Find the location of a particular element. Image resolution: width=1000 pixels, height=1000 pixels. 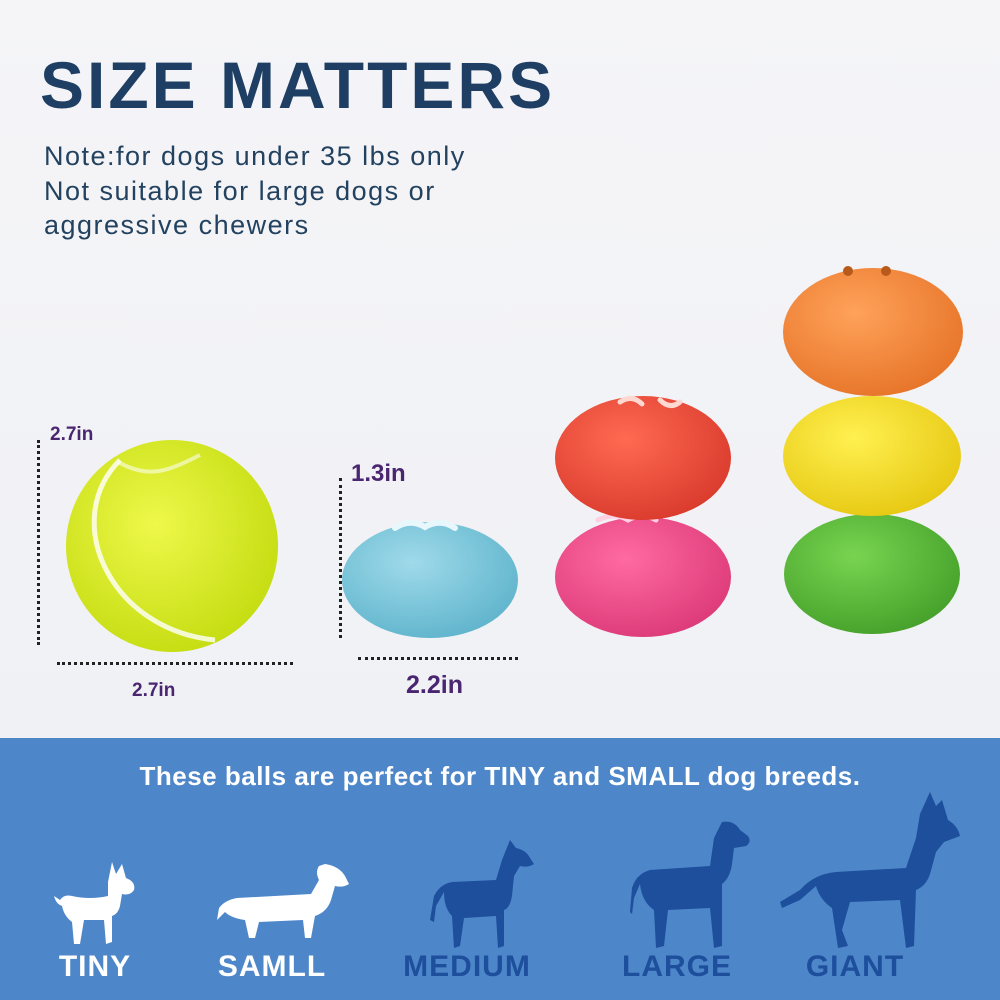

note-line-1: Note:for dogs under 35 lbs only is located at coordinates (255, 156).